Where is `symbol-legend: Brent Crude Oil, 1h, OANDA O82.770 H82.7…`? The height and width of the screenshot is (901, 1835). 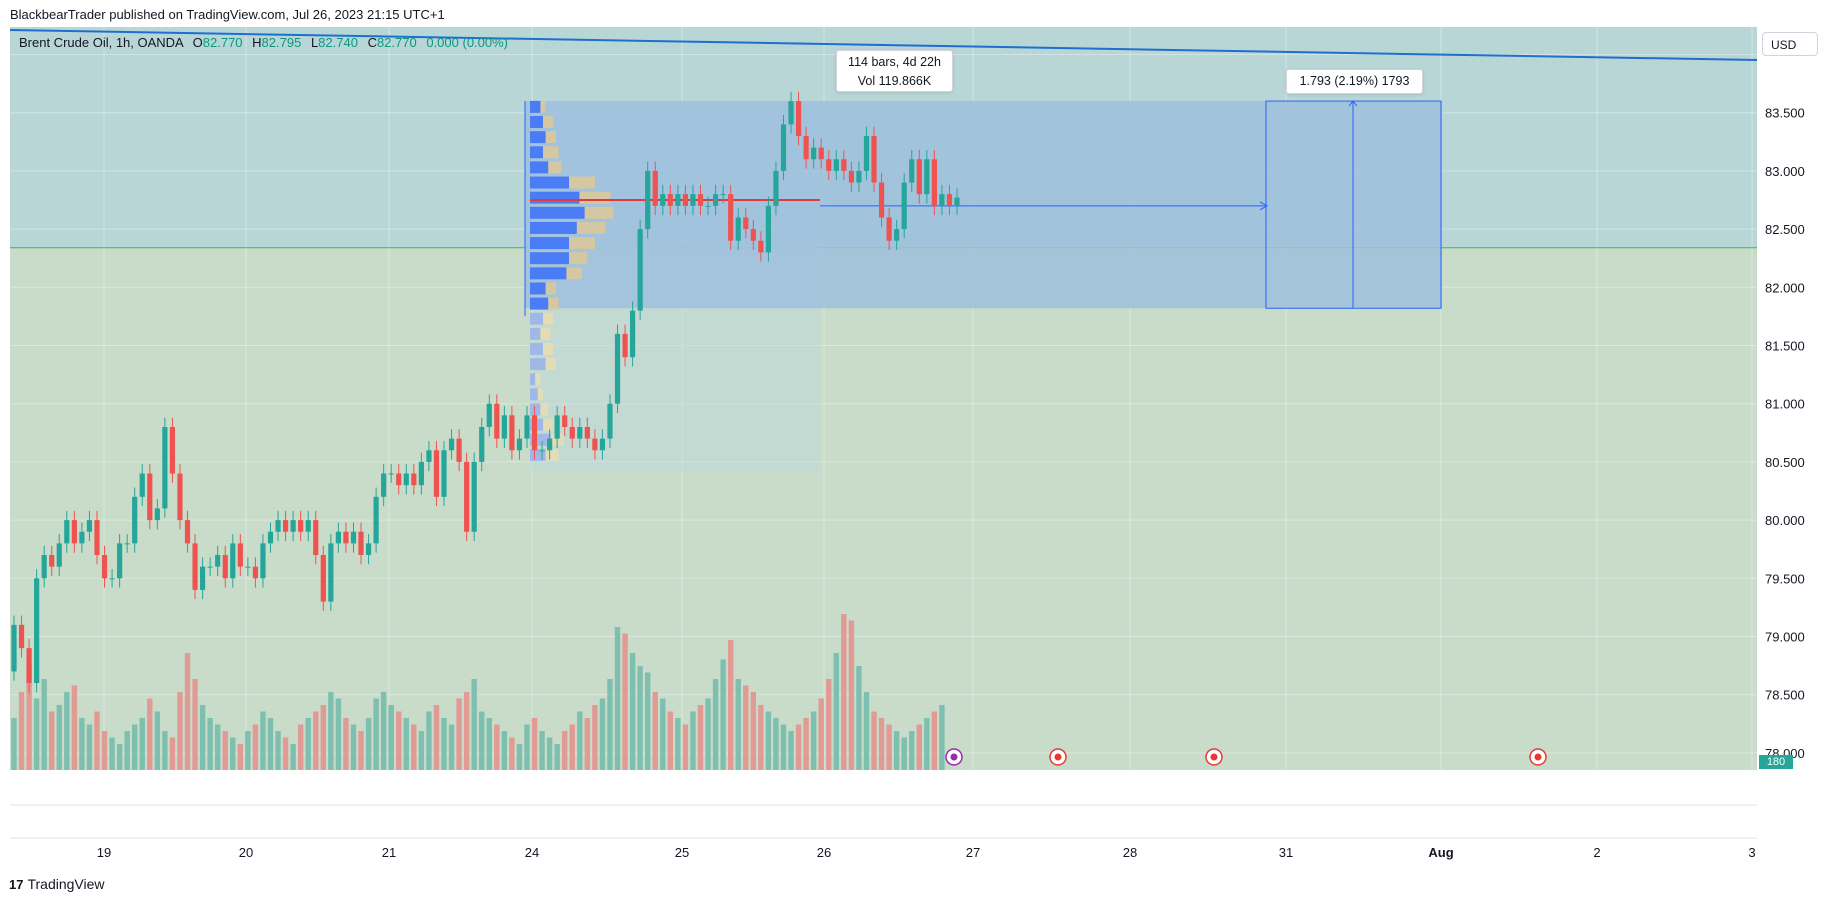
symbol-legend: Brent Crude Oil, 1h, OANDA O82.770 H82.7… is located at coordinates (263, 42).